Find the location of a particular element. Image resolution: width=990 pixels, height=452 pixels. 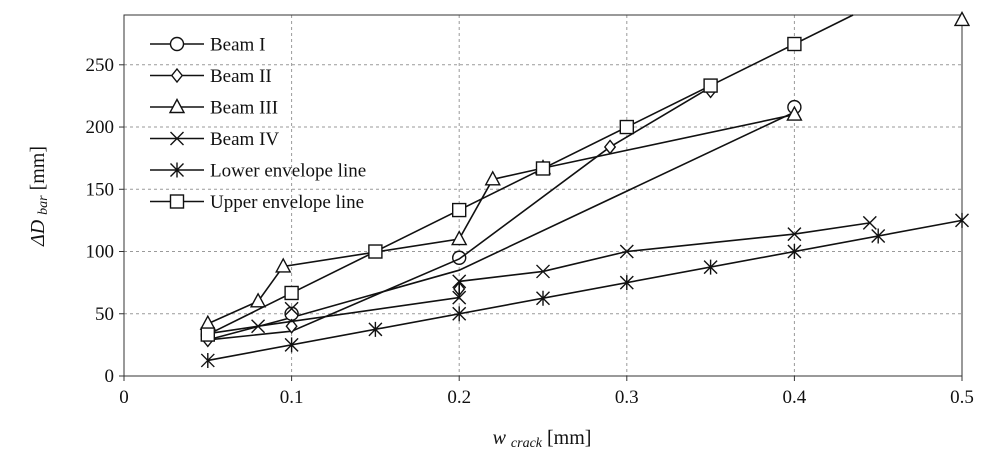

legend-marker-beam-ii is located at coordinates (177, 75).